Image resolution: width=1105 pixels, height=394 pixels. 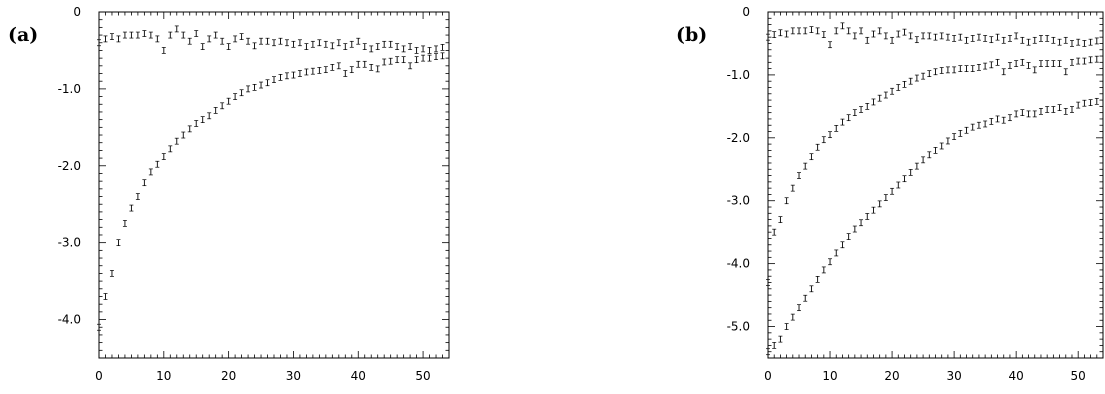 I want to click on y-tick-label: -4.0, so click(x=69, y=320).